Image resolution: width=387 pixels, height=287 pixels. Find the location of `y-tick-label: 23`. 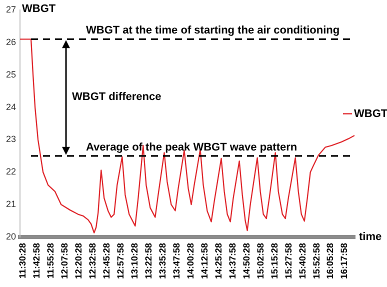

y-tick-label: 23 is located at coordinates (11, 139).